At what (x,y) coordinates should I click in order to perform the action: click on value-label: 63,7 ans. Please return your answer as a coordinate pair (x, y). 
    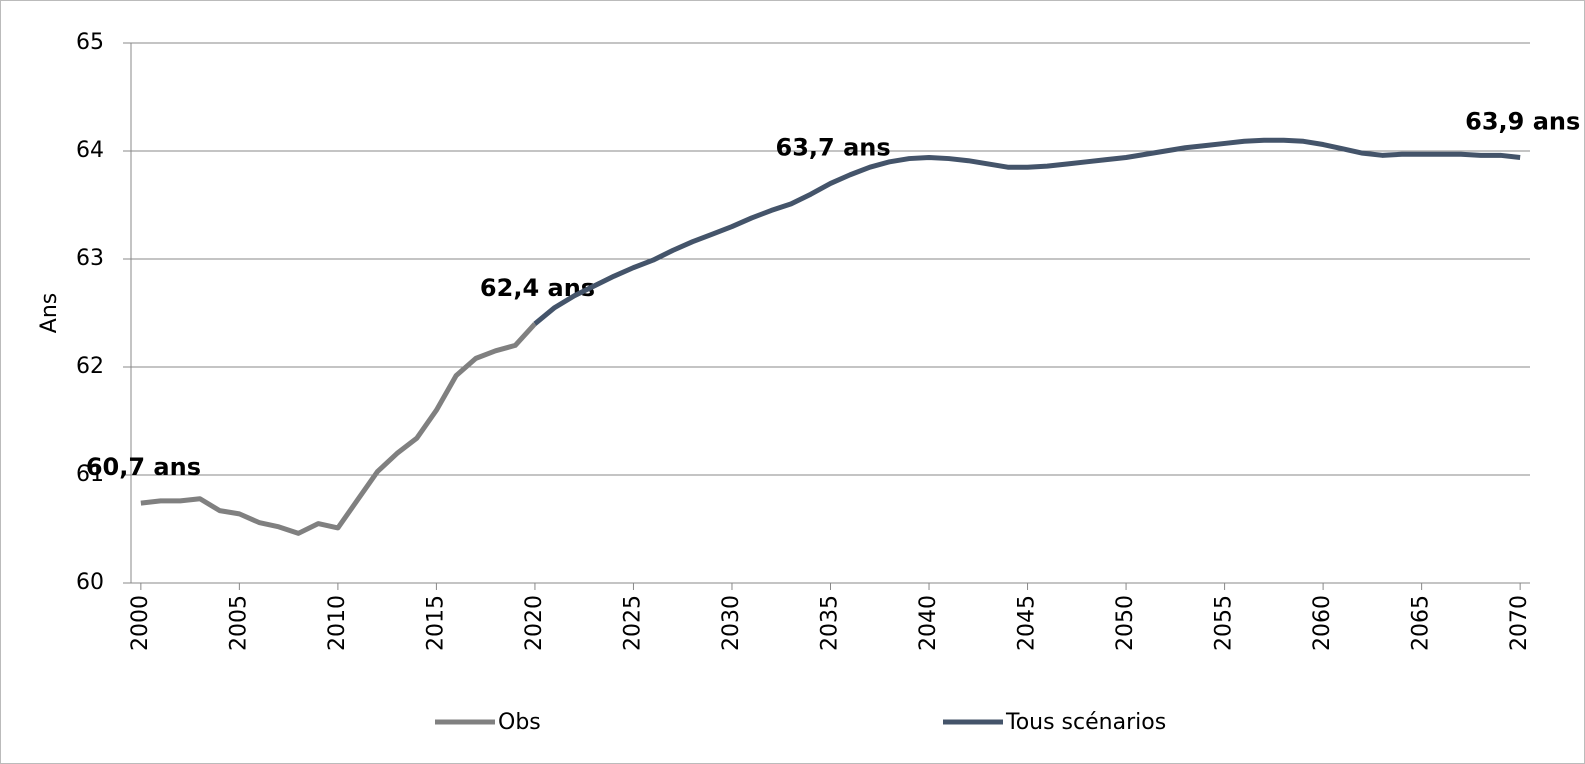
    Looking at the image, I should click on (833, 147).